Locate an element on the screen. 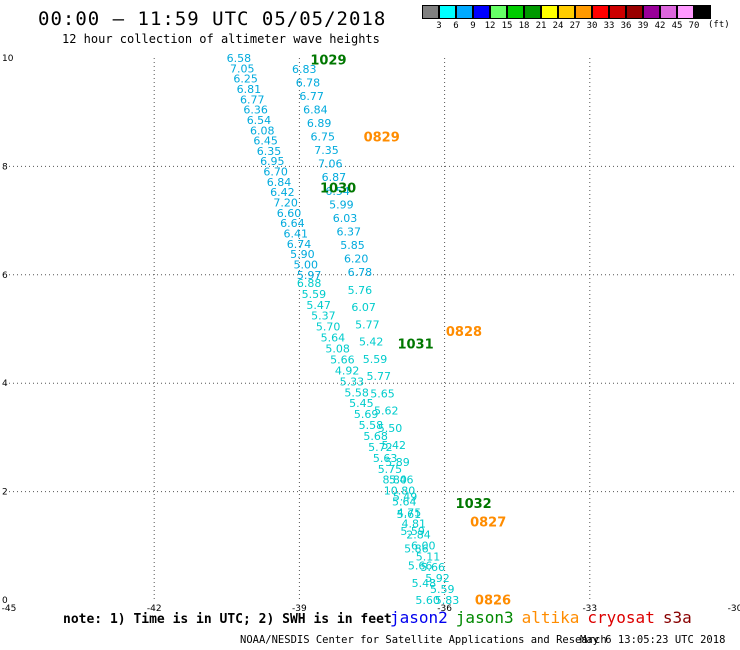  legend-s3a: s3a is located at coordinates (677, 617).